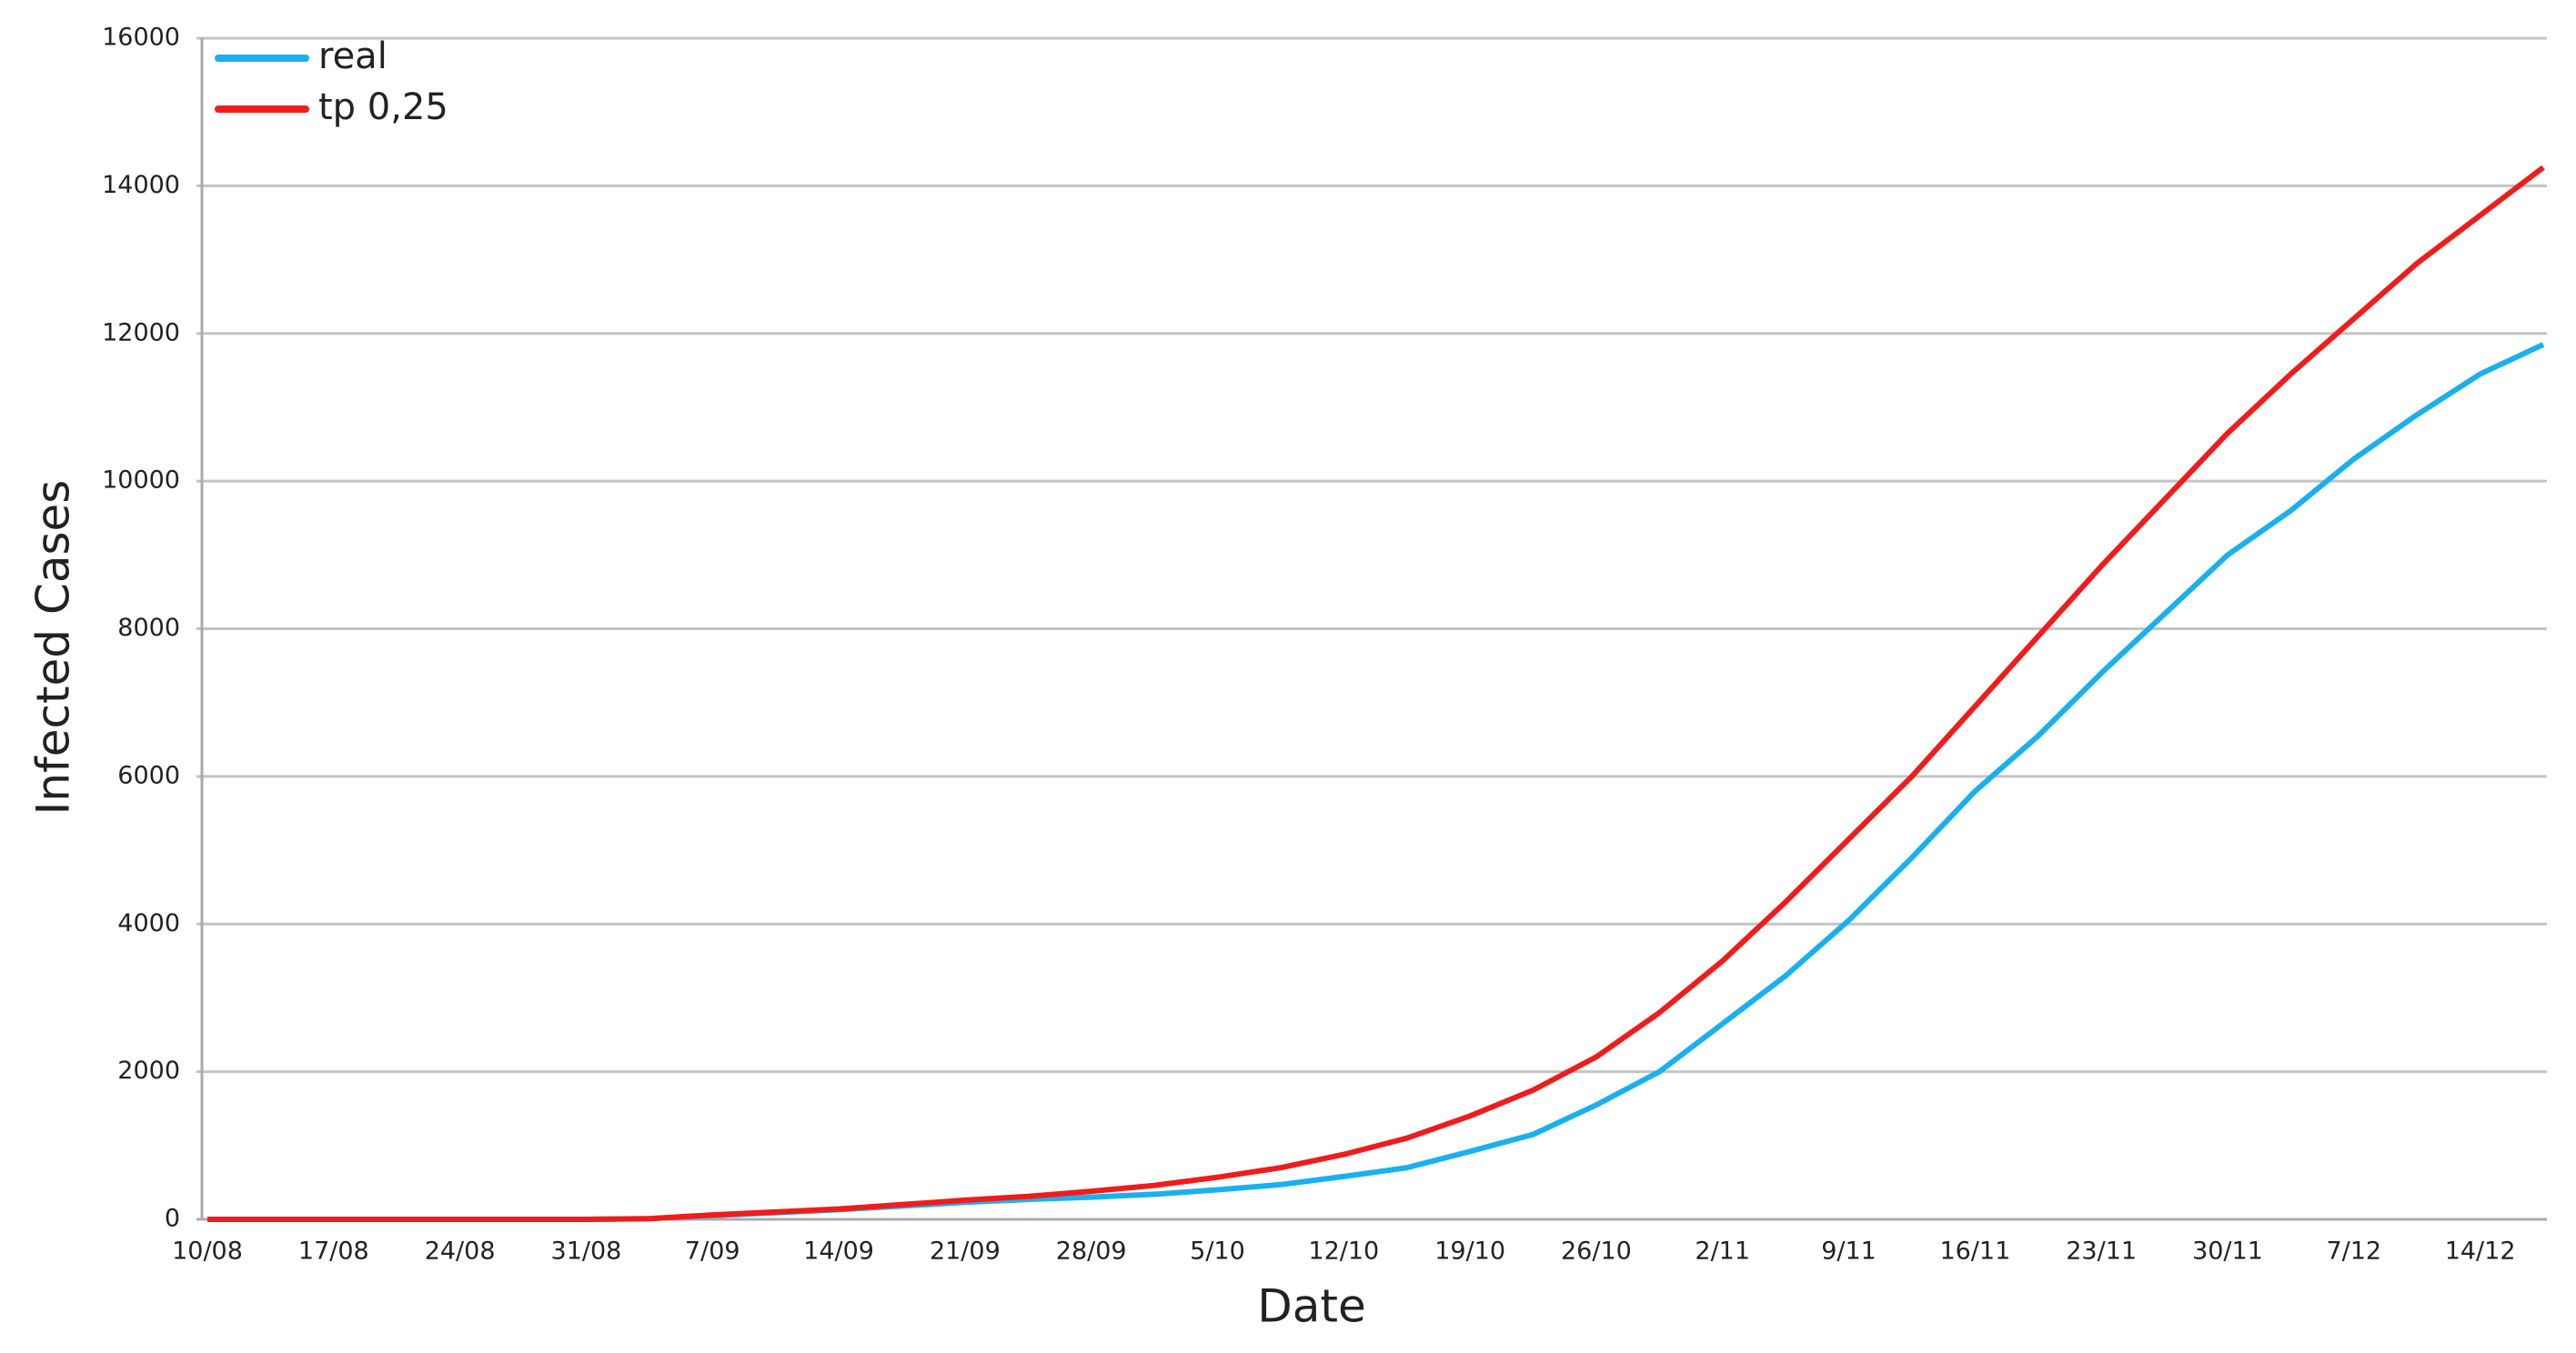 Image resolution: width=2576 pixels, height=1353 pixels. I want to click on x-tick-label: 7/09, so click(712, 1252).